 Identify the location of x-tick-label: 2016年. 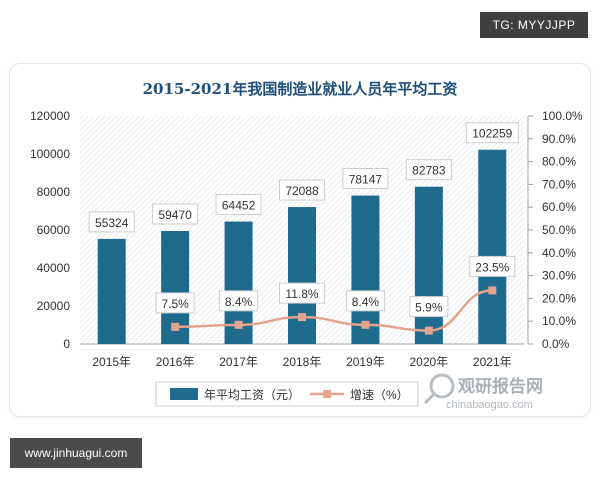
(175, 362).